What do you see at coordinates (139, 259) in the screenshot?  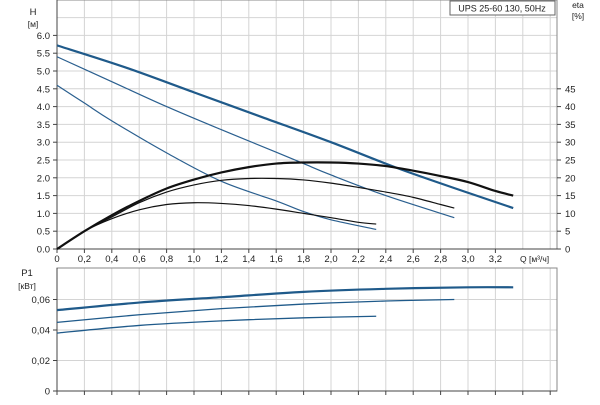 I see `x-tick-label: 0,6` at bounding box center [139, 259].